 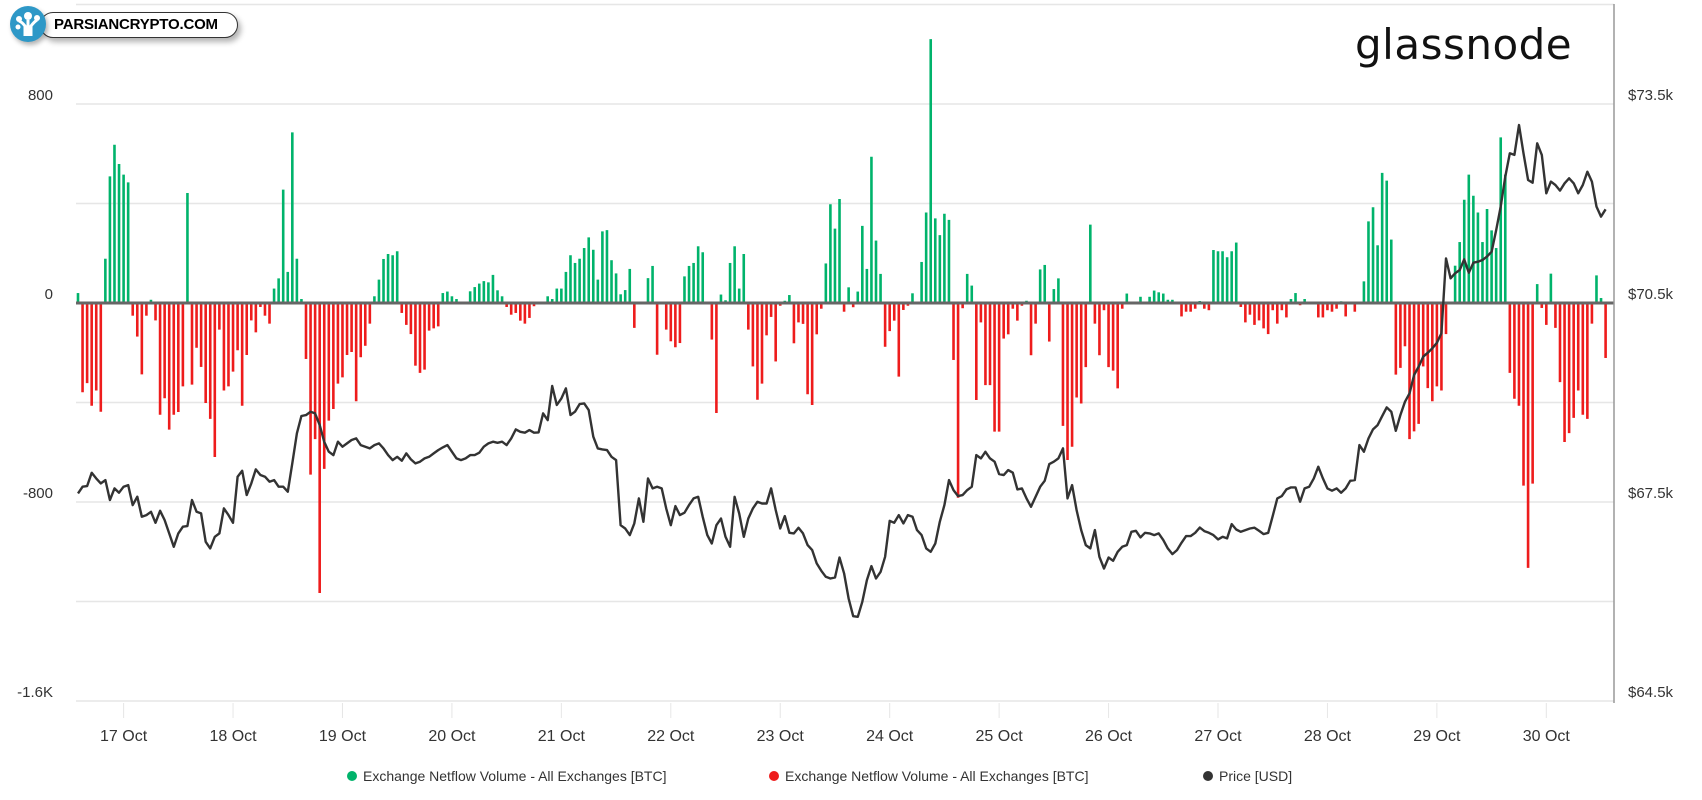 What do you see at coordinates (1208, 776) in the screenshot?
I see `legend-dark-dot-icon` at bounding box center [1208, 776].